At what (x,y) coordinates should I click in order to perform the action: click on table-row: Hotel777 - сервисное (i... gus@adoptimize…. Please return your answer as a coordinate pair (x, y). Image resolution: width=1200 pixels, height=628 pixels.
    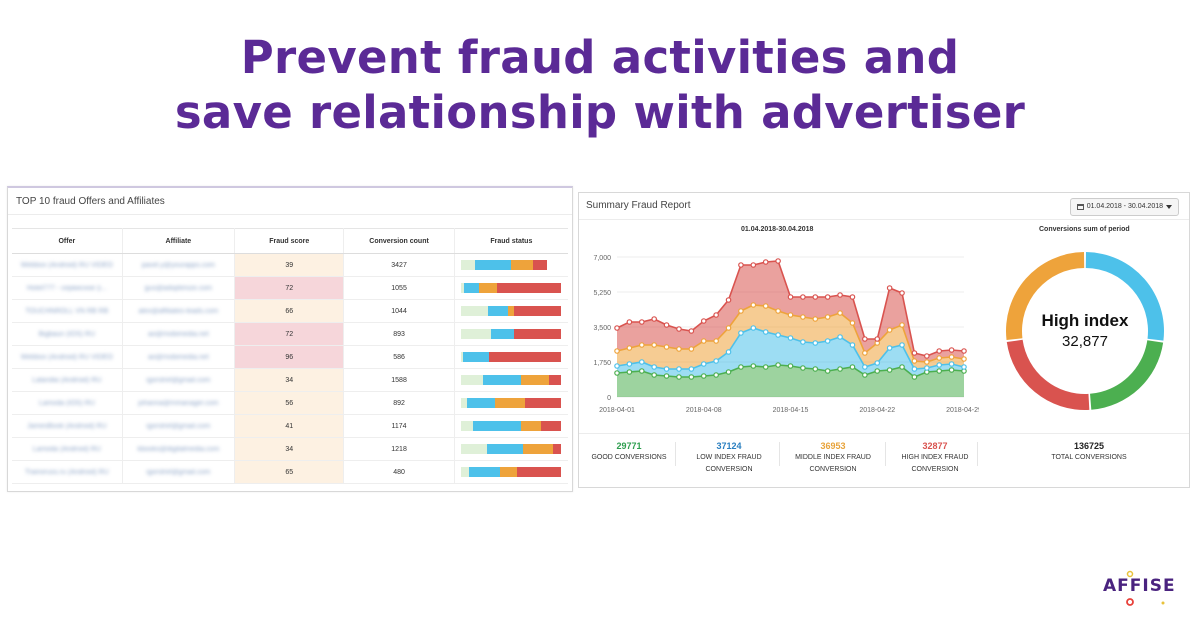
    Looking at the image, I should click on (290, 288).